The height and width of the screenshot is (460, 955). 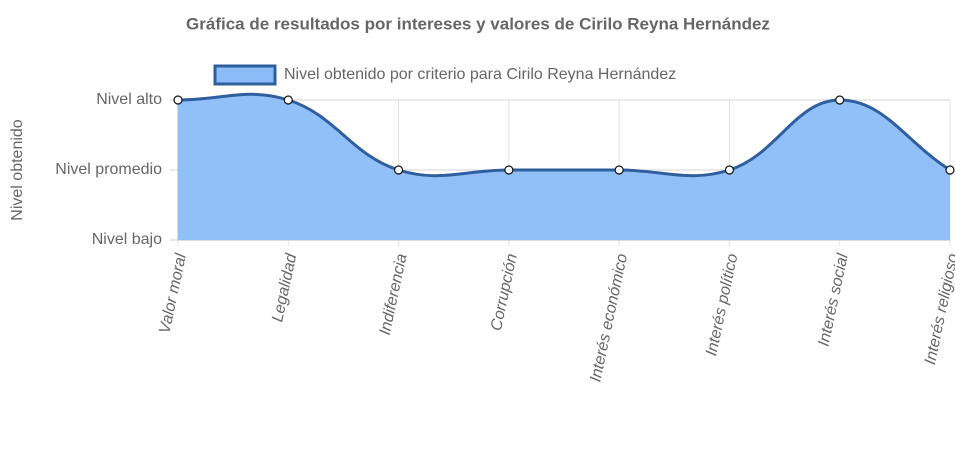 What do you see at coordinates (394, 294) in the screenshot?
I see `x-tick-label: Indiferencia` at bounding box center [394, 294].